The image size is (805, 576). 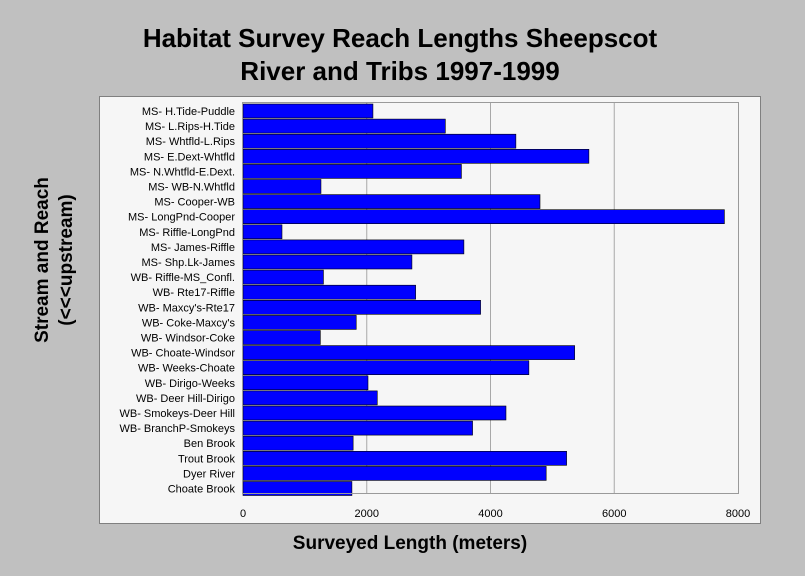 What do you see at coordinates (188, 263) in the screenshot?
I see `category-label: MS- Shp.Lk-James` at bounding box center [188, 263].